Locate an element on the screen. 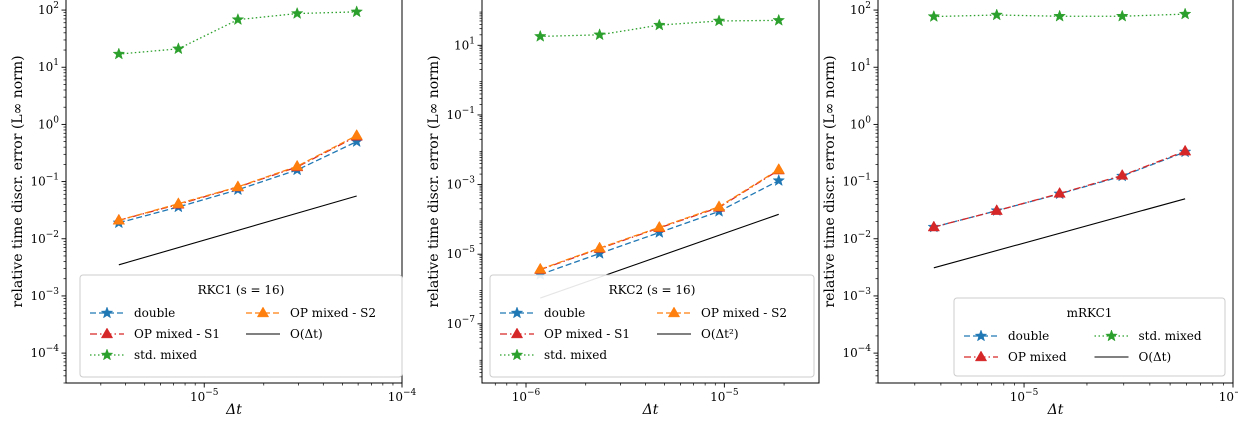 The image size is (1238, 423). legend-title: RKC2 (s = 16) is located at coordinates (652, 290).